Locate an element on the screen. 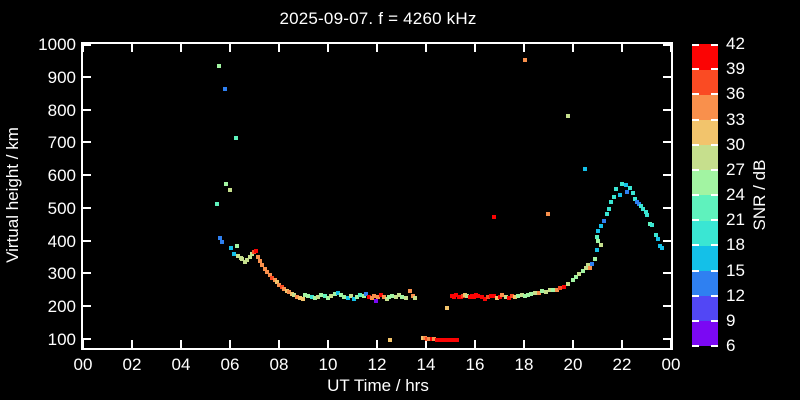  colorbar-tick-label: 21 is located at coordinates (735, 220).